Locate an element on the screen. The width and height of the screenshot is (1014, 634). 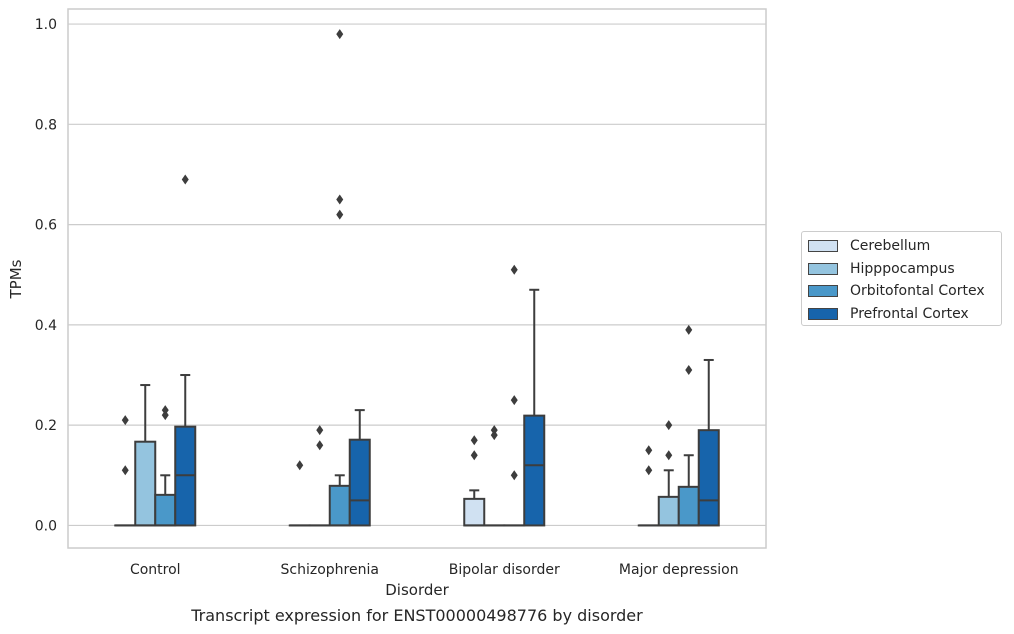
y-tick-label: 0.4 is located at coordinates (46, 326).